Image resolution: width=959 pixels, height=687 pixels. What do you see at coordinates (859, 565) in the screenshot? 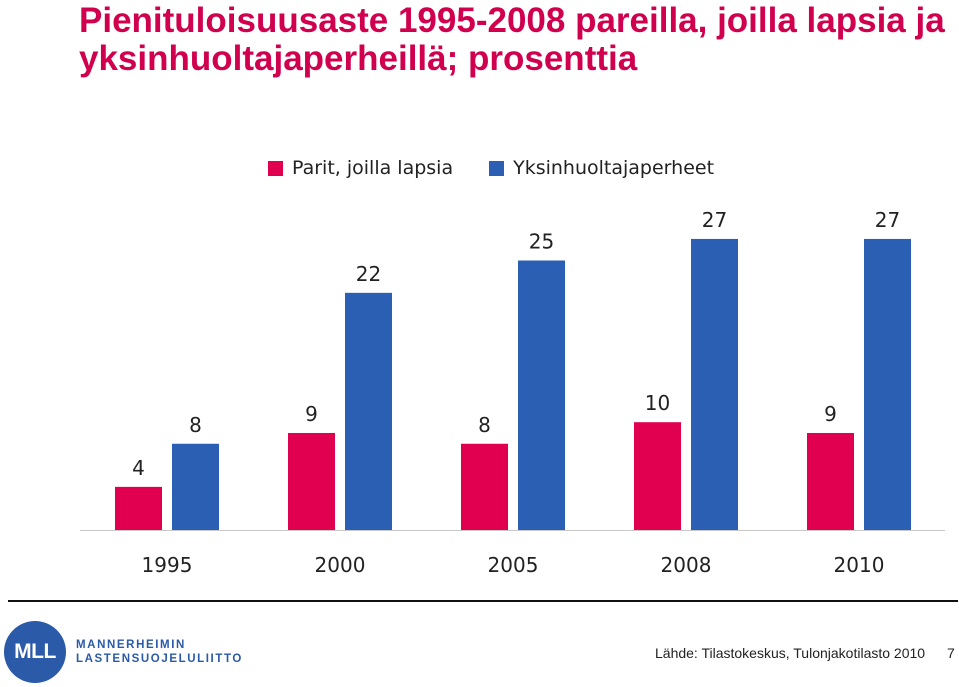
I see `x-tick-label-2010: 2010` at bounding box center [859, 565].